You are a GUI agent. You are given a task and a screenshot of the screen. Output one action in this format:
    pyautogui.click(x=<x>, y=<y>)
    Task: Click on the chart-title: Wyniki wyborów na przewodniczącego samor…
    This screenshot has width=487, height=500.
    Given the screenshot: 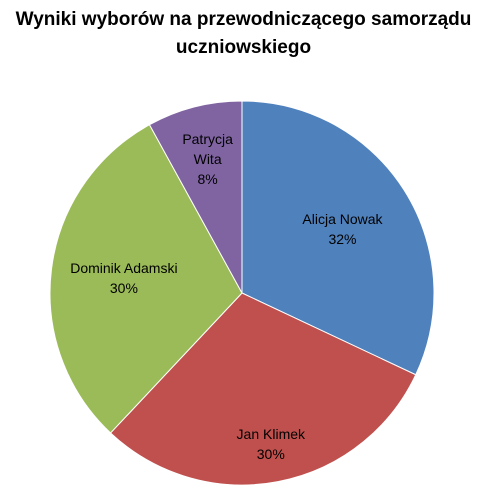 What is the action you would take?
    pyautogui.click(x=243, y=33)
    